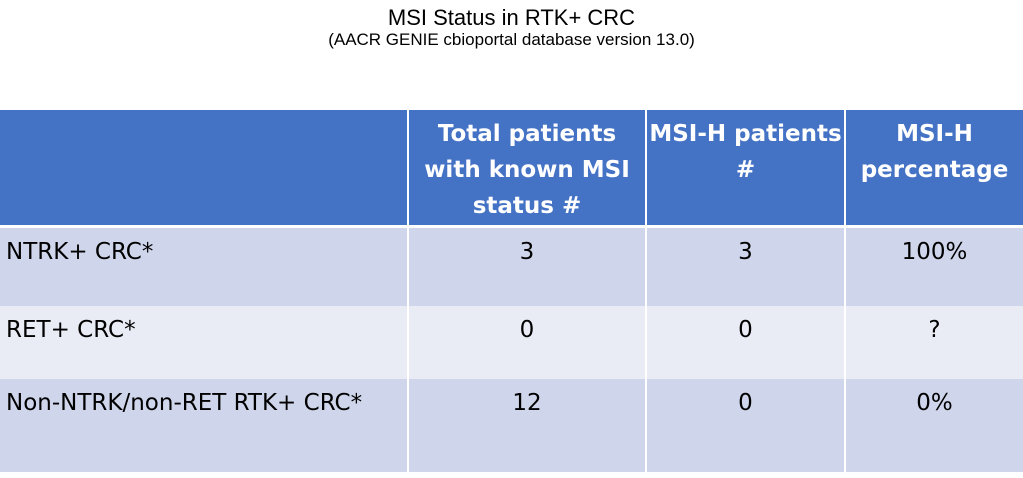 The width and height of the screenshot is (1023, 478). I want to click on header-cell-total-patients: Total patients with known MSI status #, so click(527, 169).